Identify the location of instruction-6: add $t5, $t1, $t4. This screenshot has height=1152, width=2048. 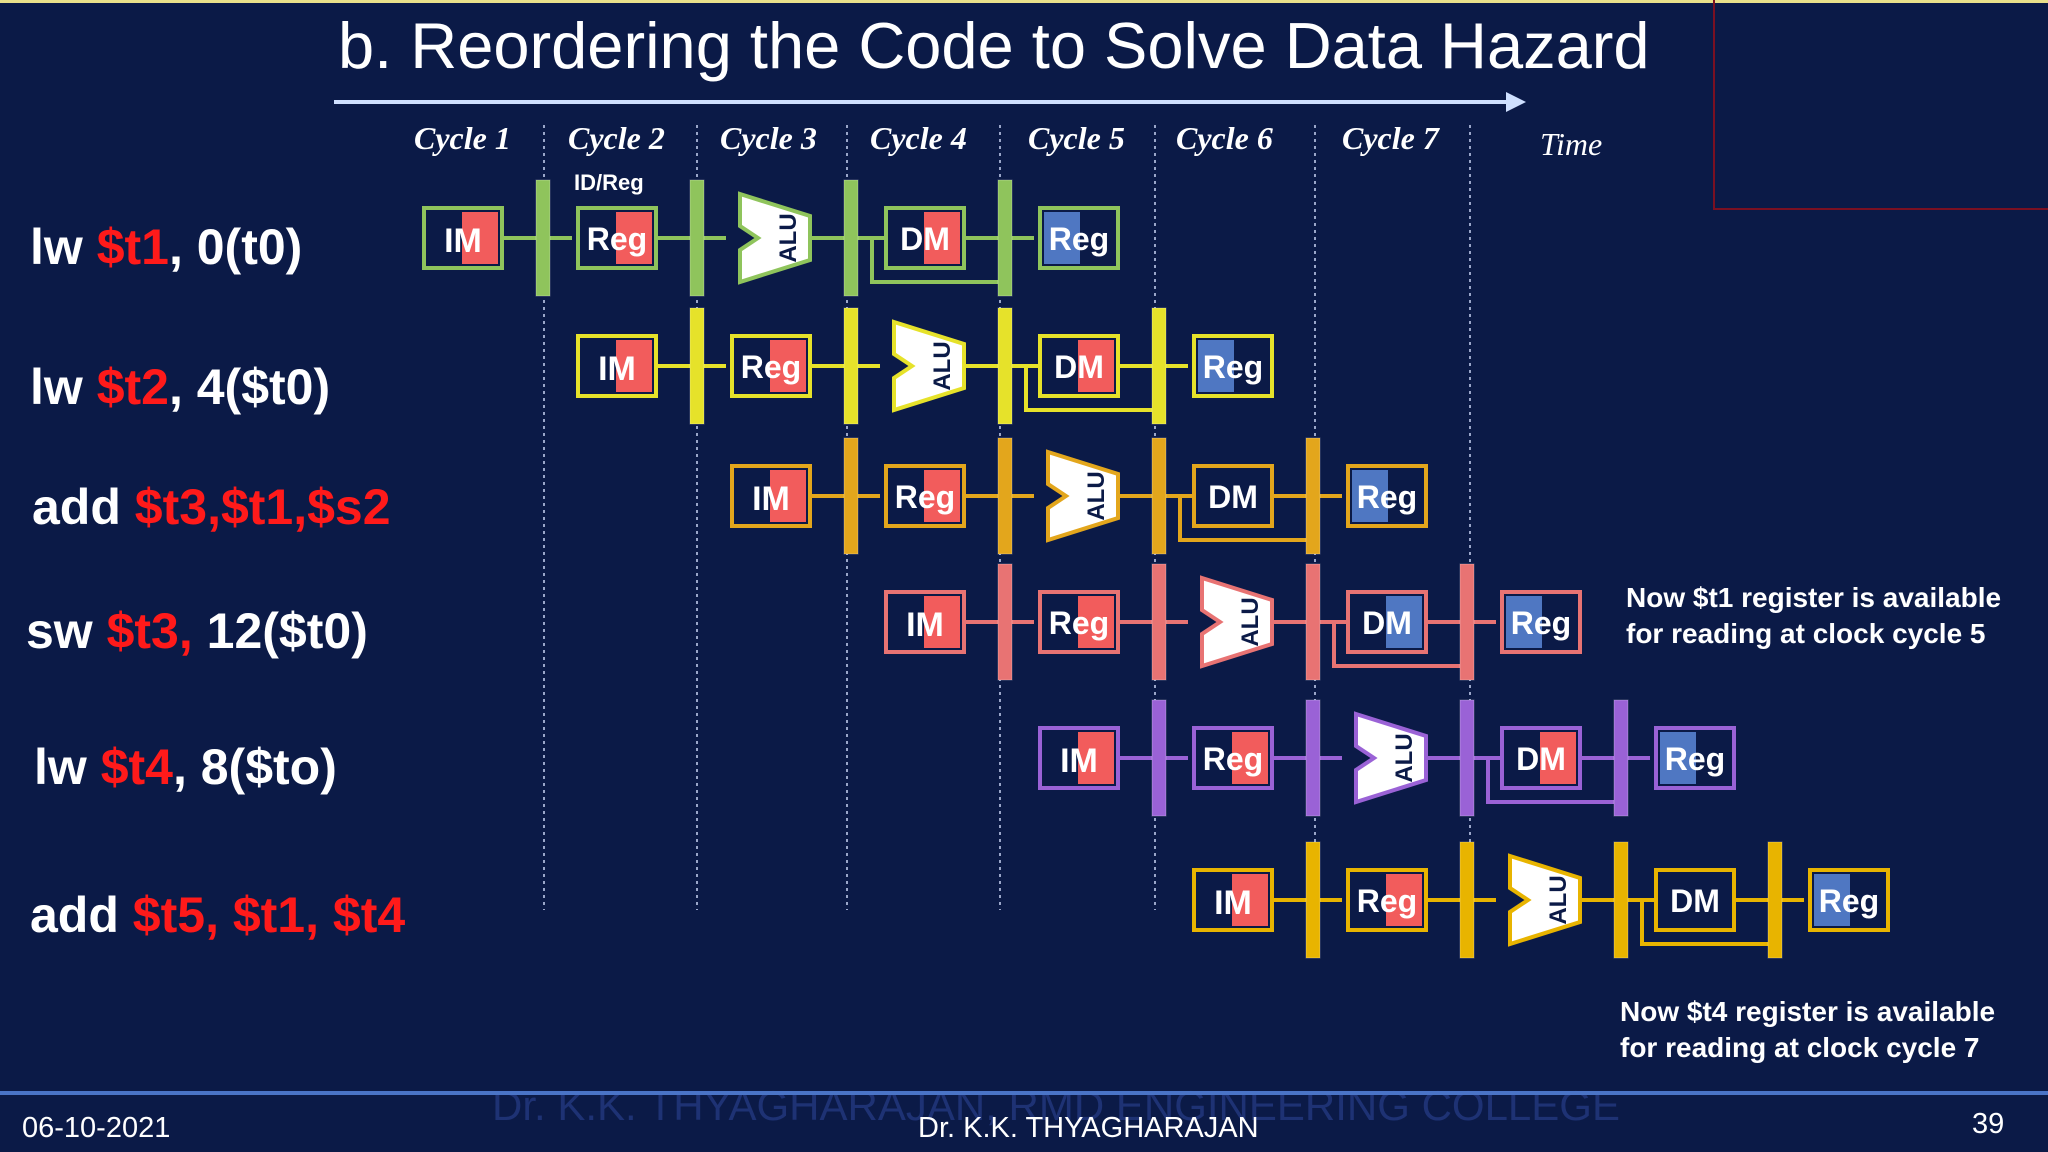
(218, 915).